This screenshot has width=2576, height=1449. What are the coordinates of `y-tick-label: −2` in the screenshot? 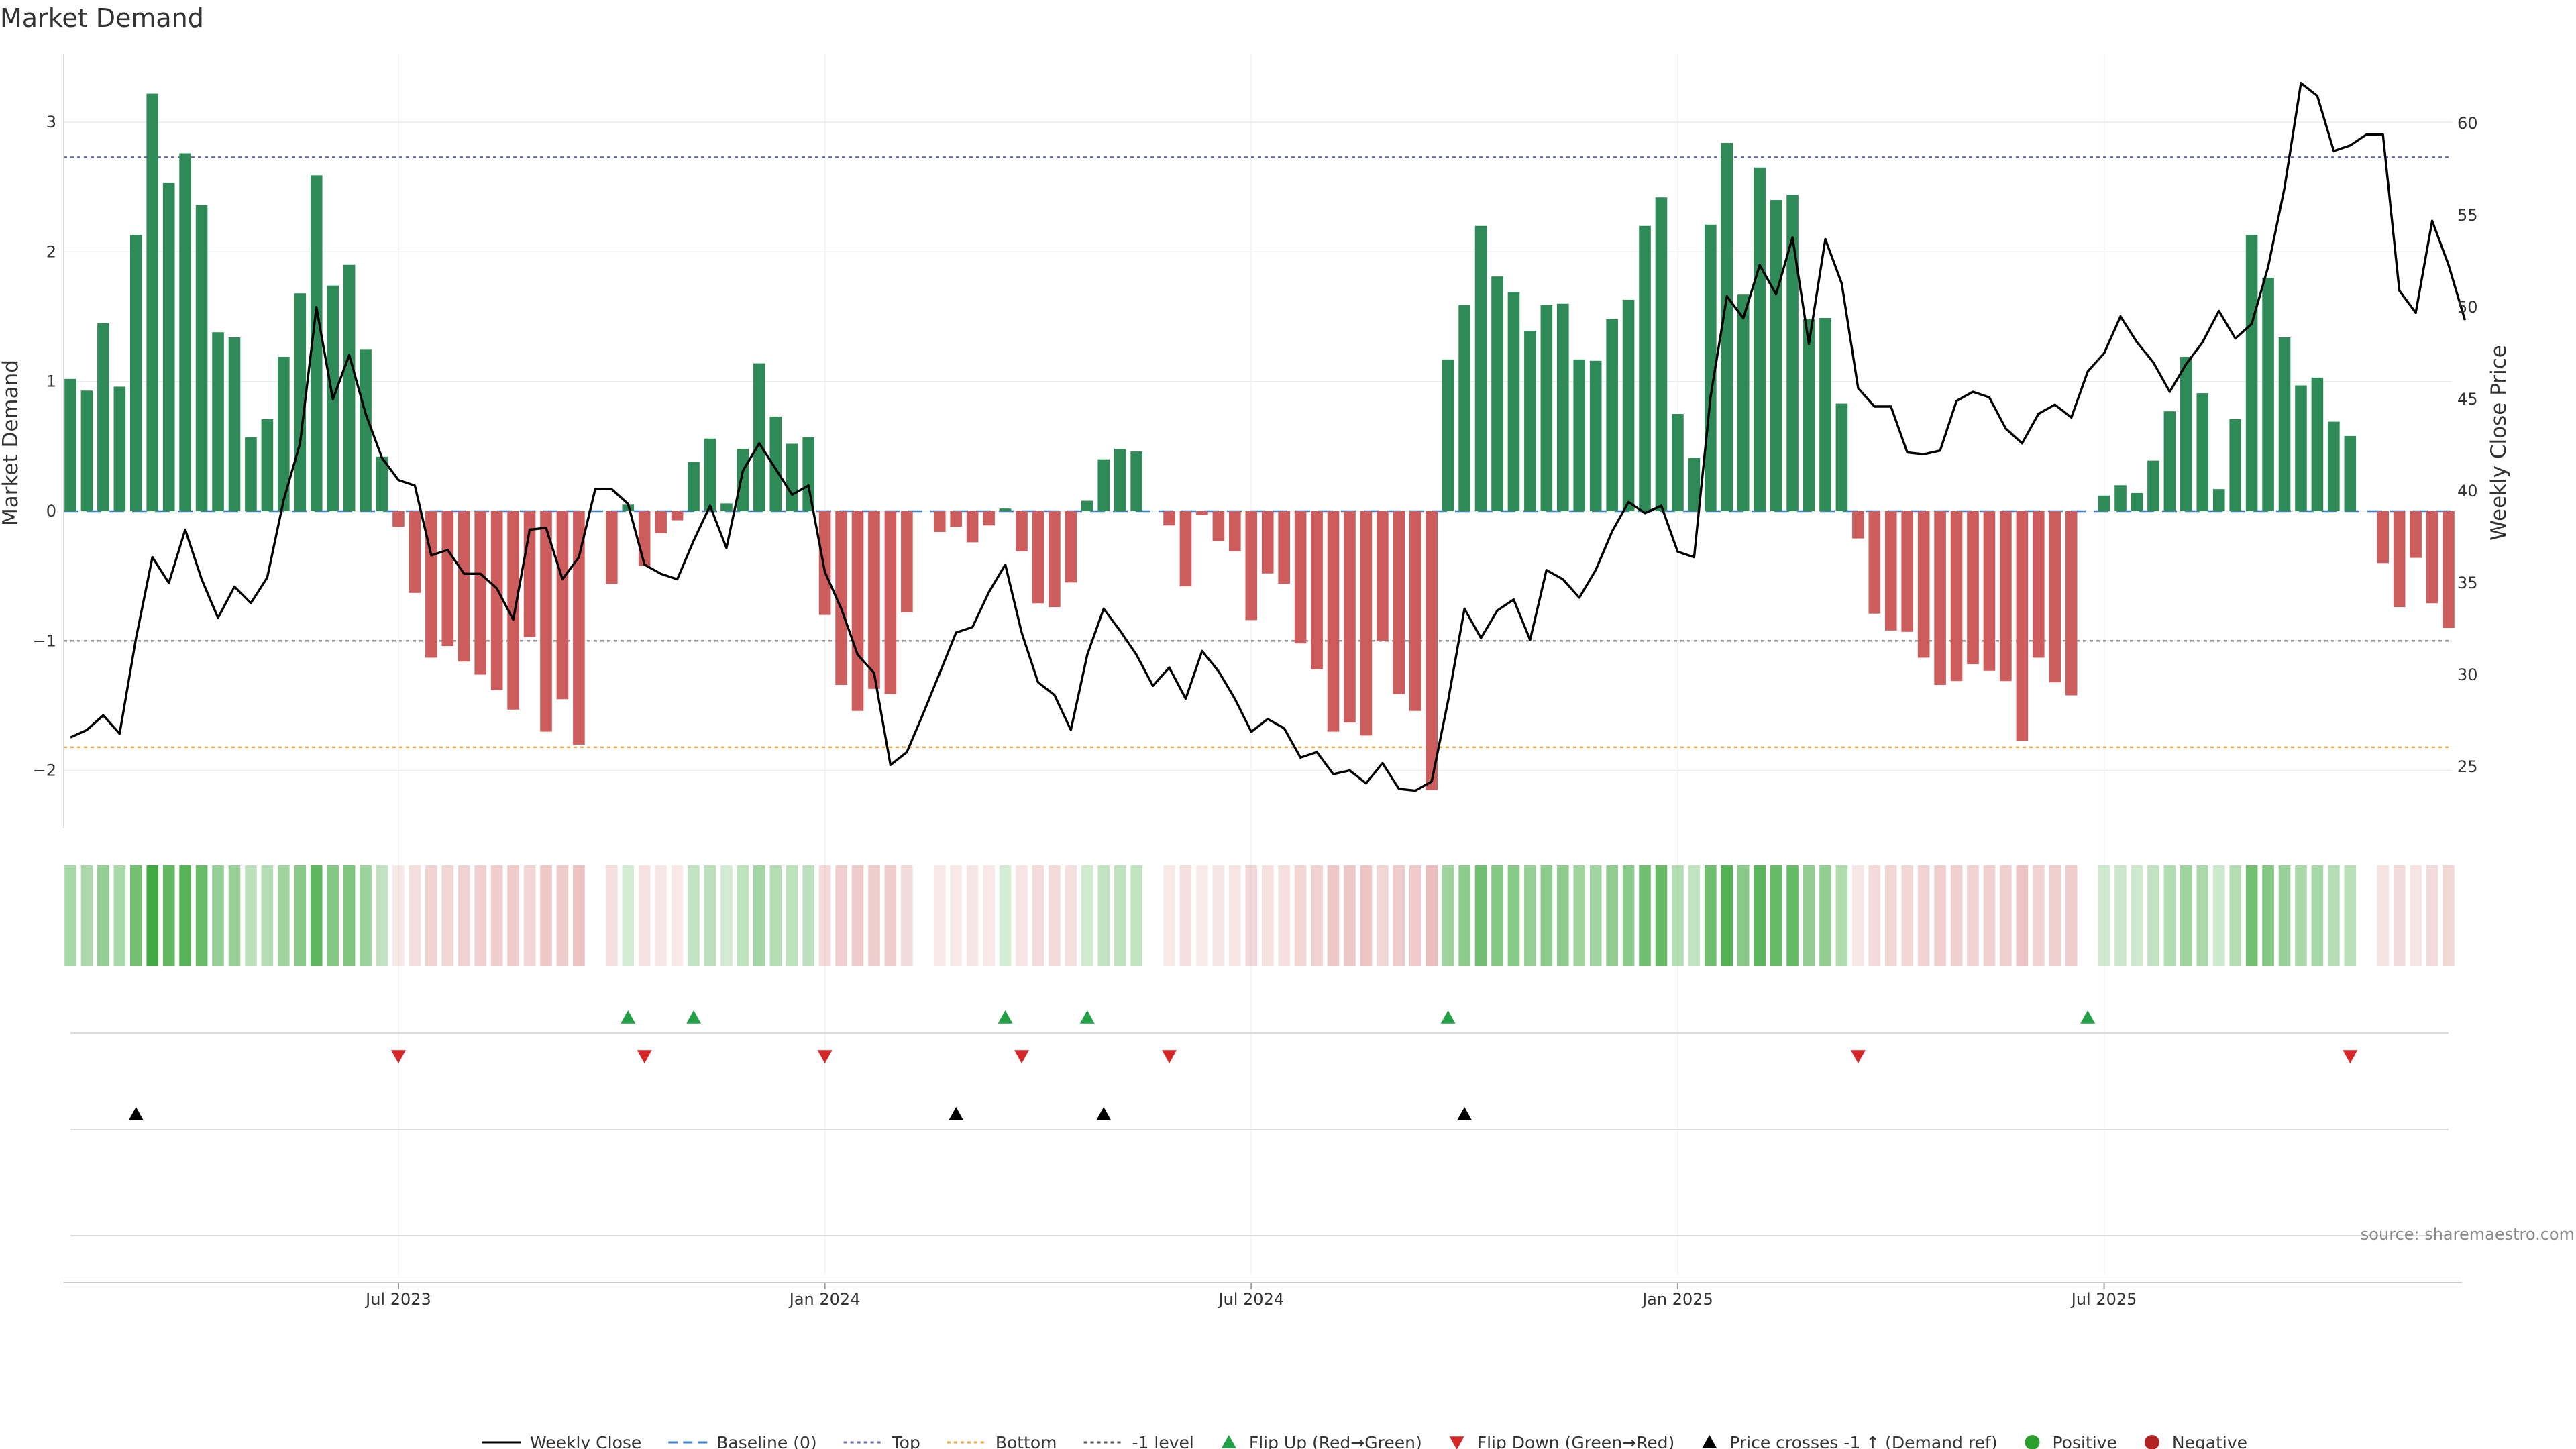 It's located at (44, 770).